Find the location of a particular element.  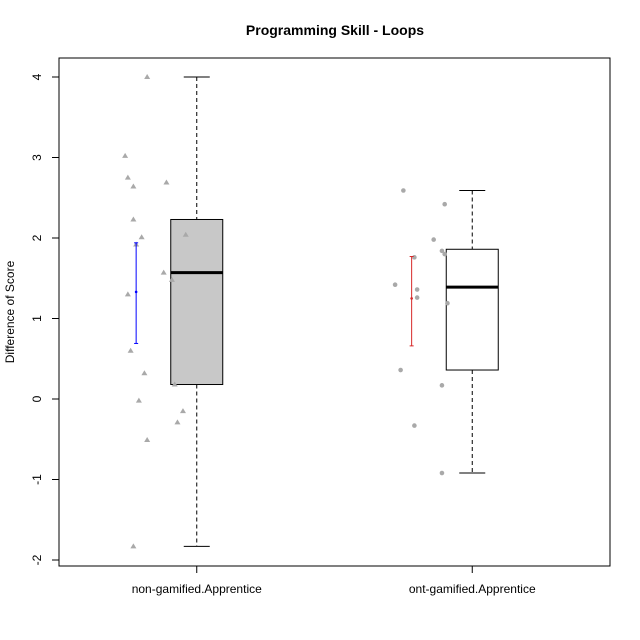

y-tick-label: 0 is located at coordinates (37, 398).